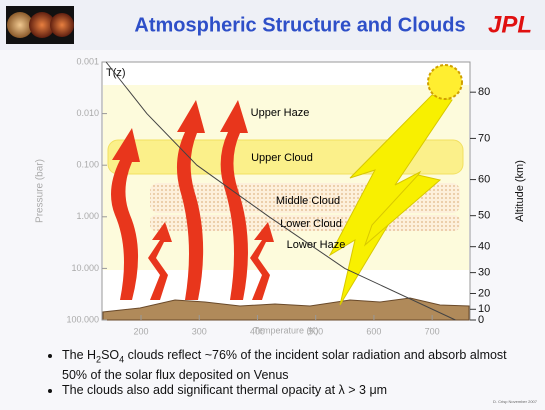 The height and width of the screenshot is (410, 545). What do you see at coordinates (140, 331) in the screenshot?
I see `x-tick-label: 200` at bounding box center [140, 331].